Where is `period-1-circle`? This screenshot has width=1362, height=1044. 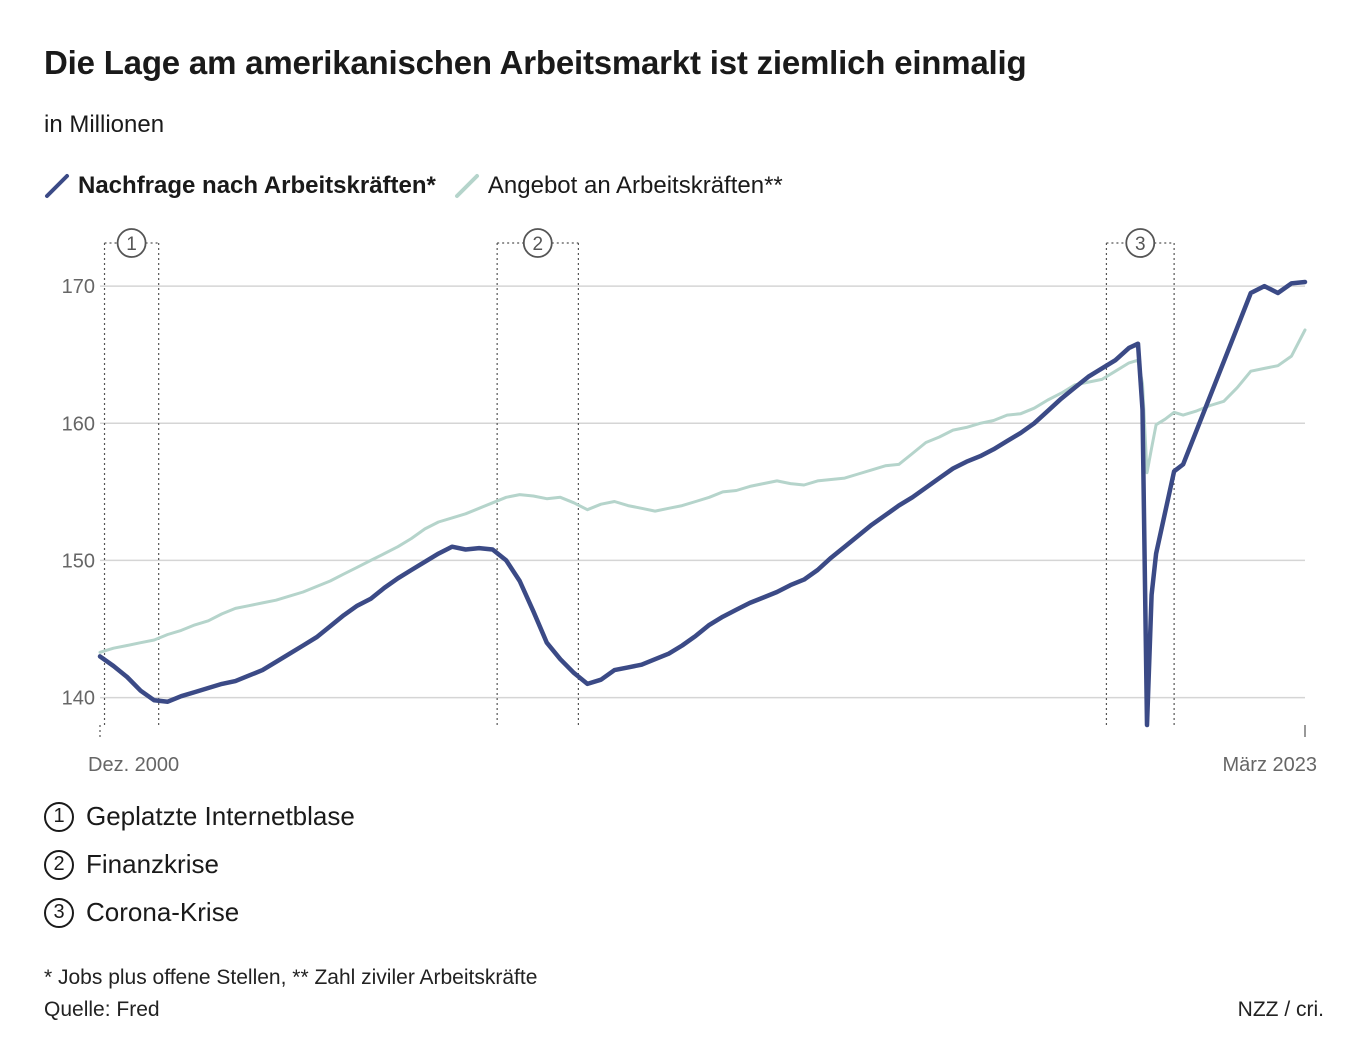 period-1-circle is located at coordinates (131, 243).